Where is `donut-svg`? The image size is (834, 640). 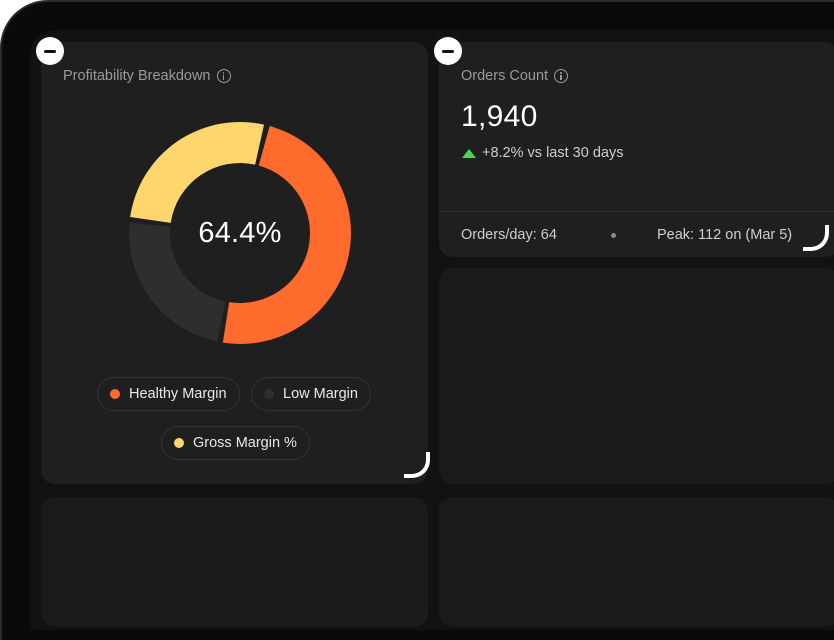
donut-svg is located at coordinates (240, 232).